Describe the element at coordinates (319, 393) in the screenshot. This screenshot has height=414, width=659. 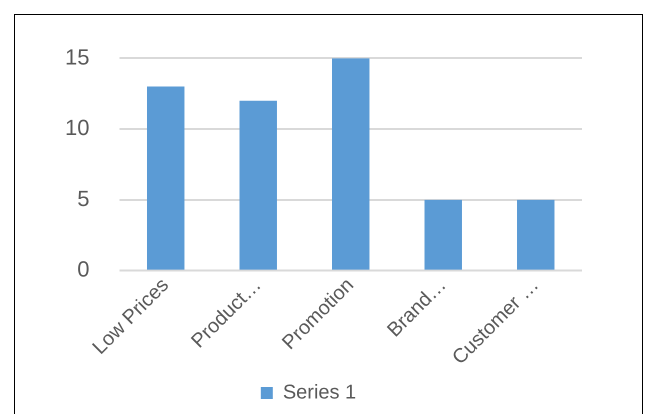
I see `legend-label: Series 1` at that location.